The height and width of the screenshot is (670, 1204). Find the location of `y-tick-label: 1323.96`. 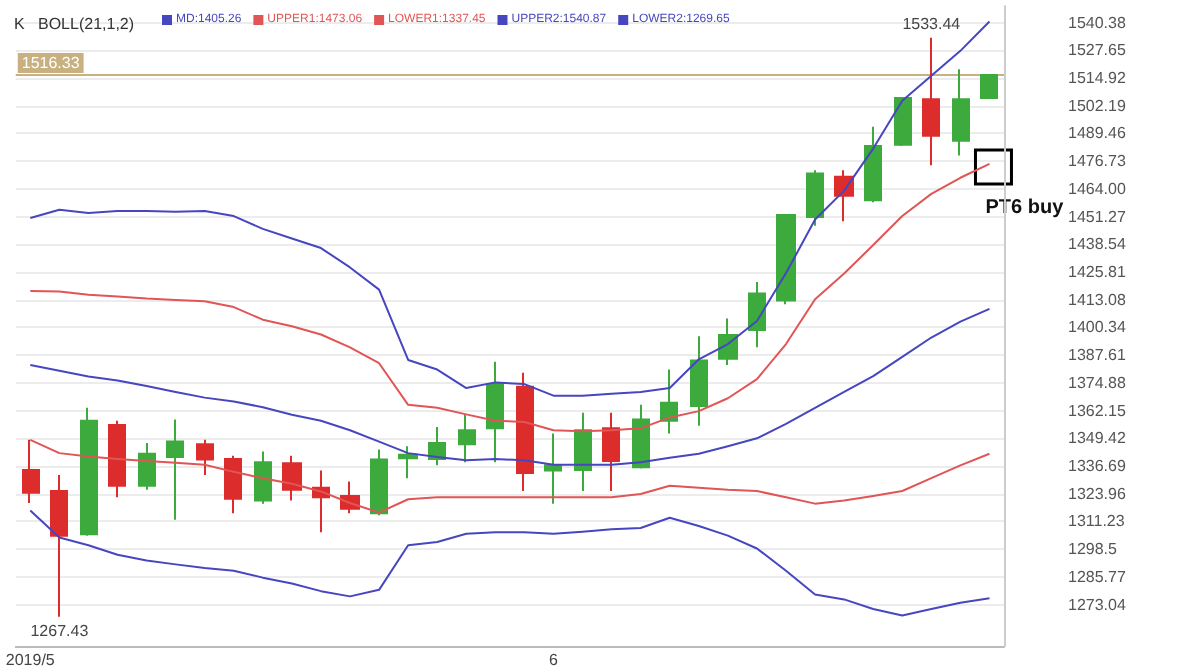

y-tick-label: 1323.96 is located at coordinates (1097, 493).